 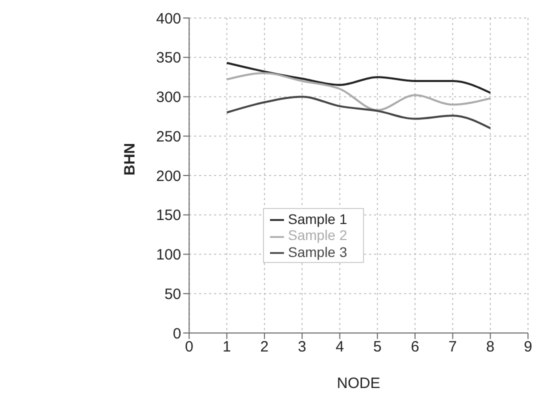 I want to click on y-tick-label: 300, so click(x=169, y=97).